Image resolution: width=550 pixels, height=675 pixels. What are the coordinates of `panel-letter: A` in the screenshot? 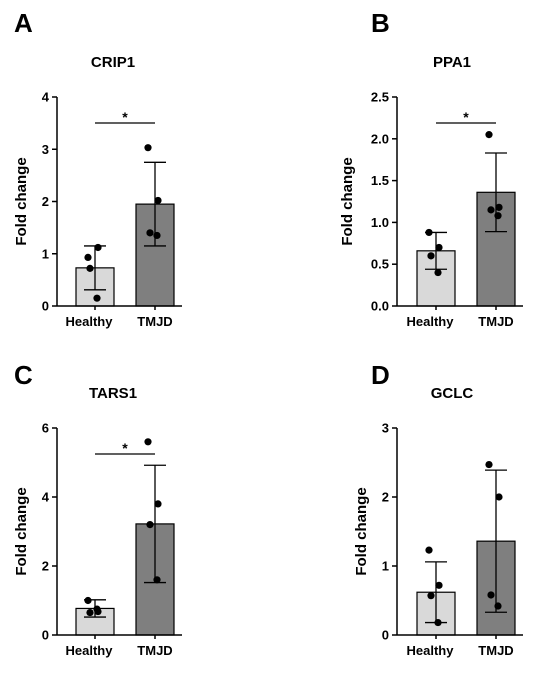 It's located at (23, 23).